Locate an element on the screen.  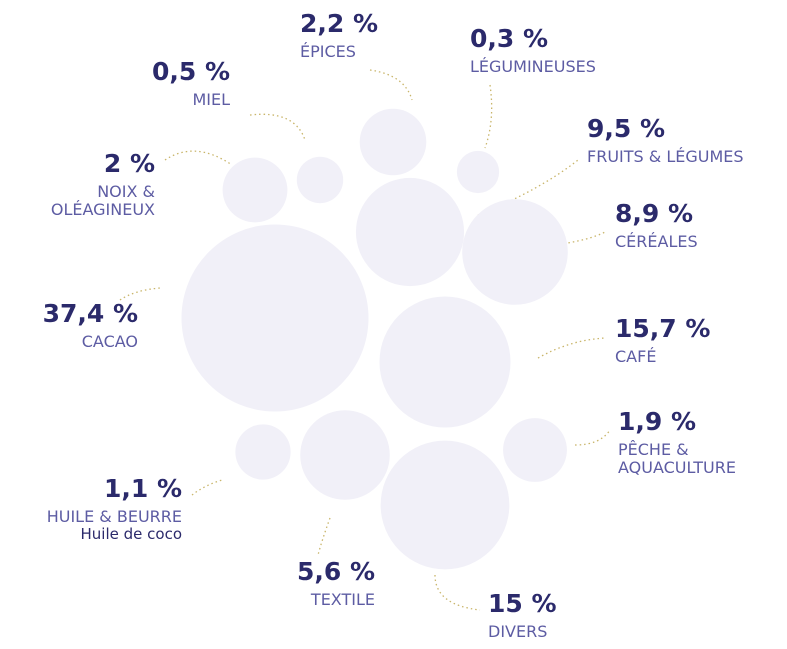
data-label: 1,1 % HUILE & BEURRE Huile de coco is located at coordinates (114, 509).